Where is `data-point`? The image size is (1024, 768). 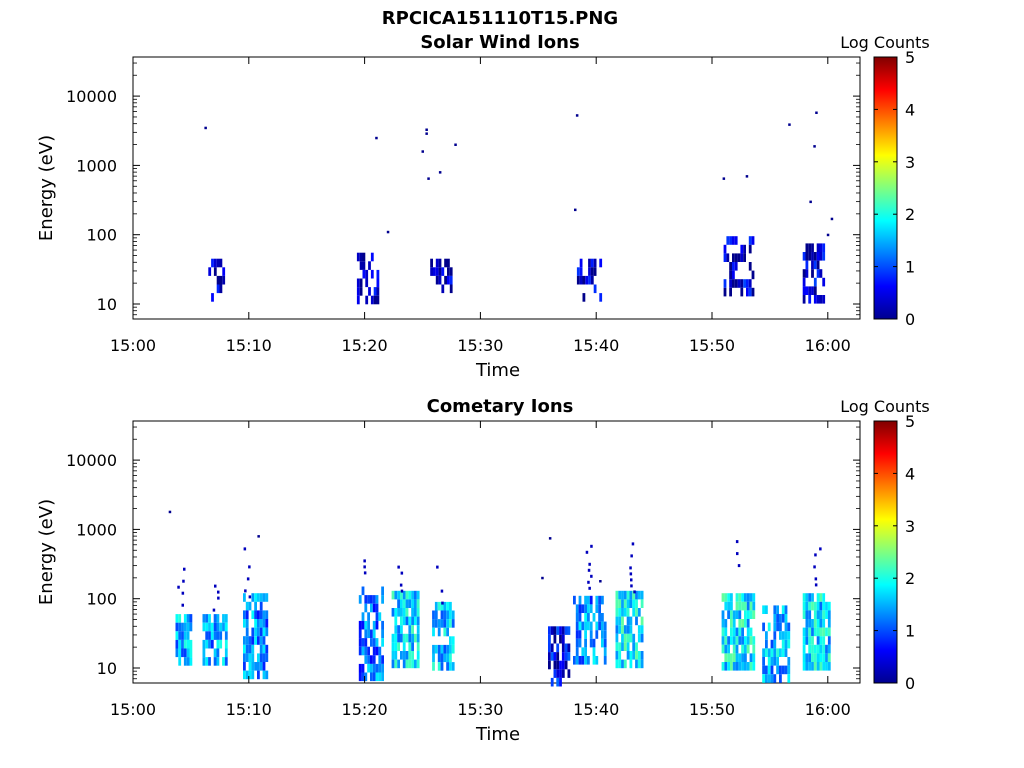 data-point is located at coordinates (724, 178).